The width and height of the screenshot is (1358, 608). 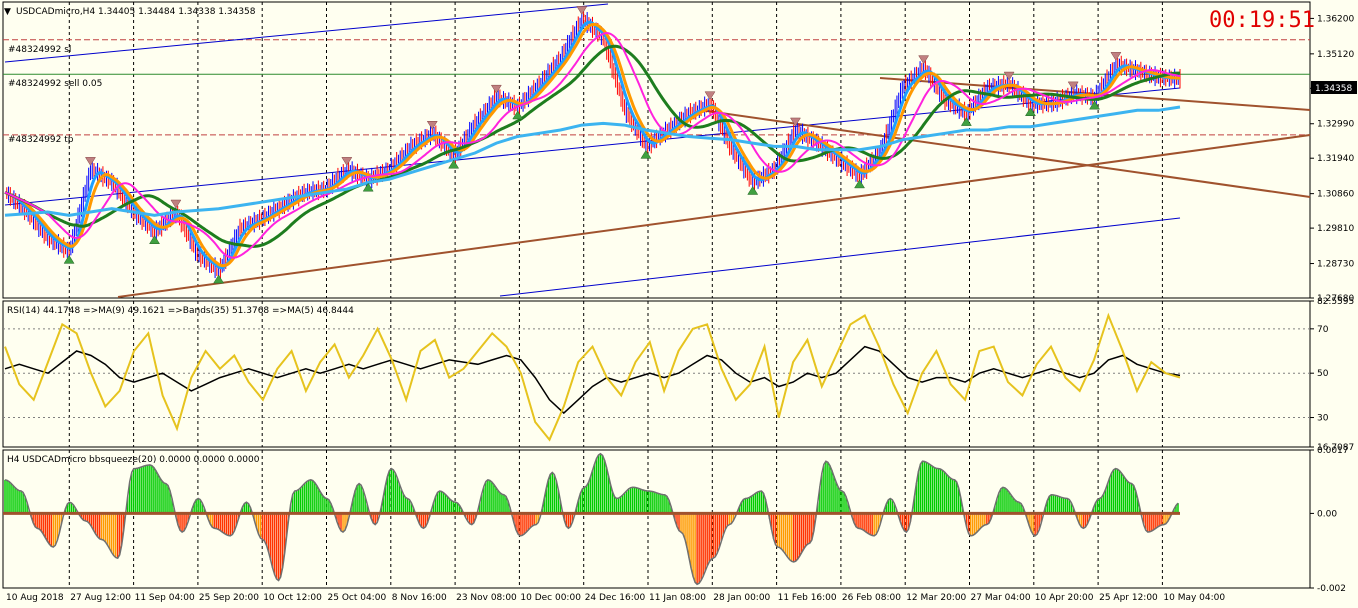 What do you see at coordinates (7, 12) in the screenshot?
I see `chart-title-arrow-icon: ▼` at bounding box center [7, 12].